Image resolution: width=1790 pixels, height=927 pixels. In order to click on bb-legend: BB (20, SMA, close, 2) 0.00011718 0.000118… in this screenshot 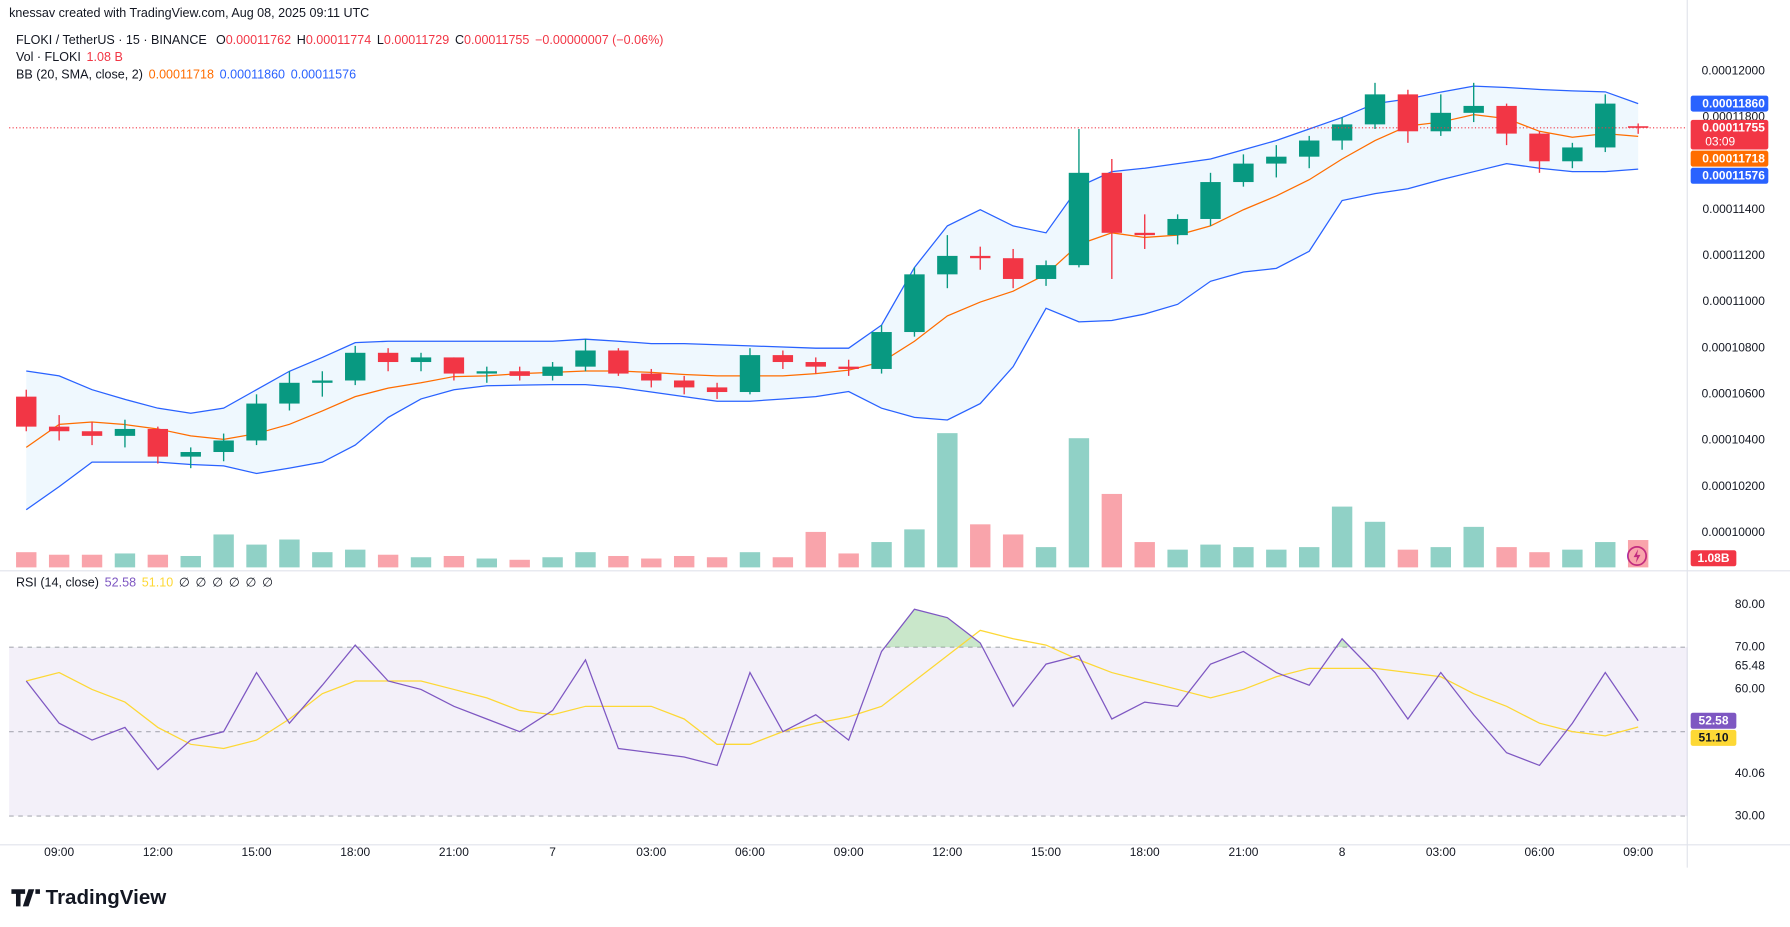, I will do `click(186, 75)`.